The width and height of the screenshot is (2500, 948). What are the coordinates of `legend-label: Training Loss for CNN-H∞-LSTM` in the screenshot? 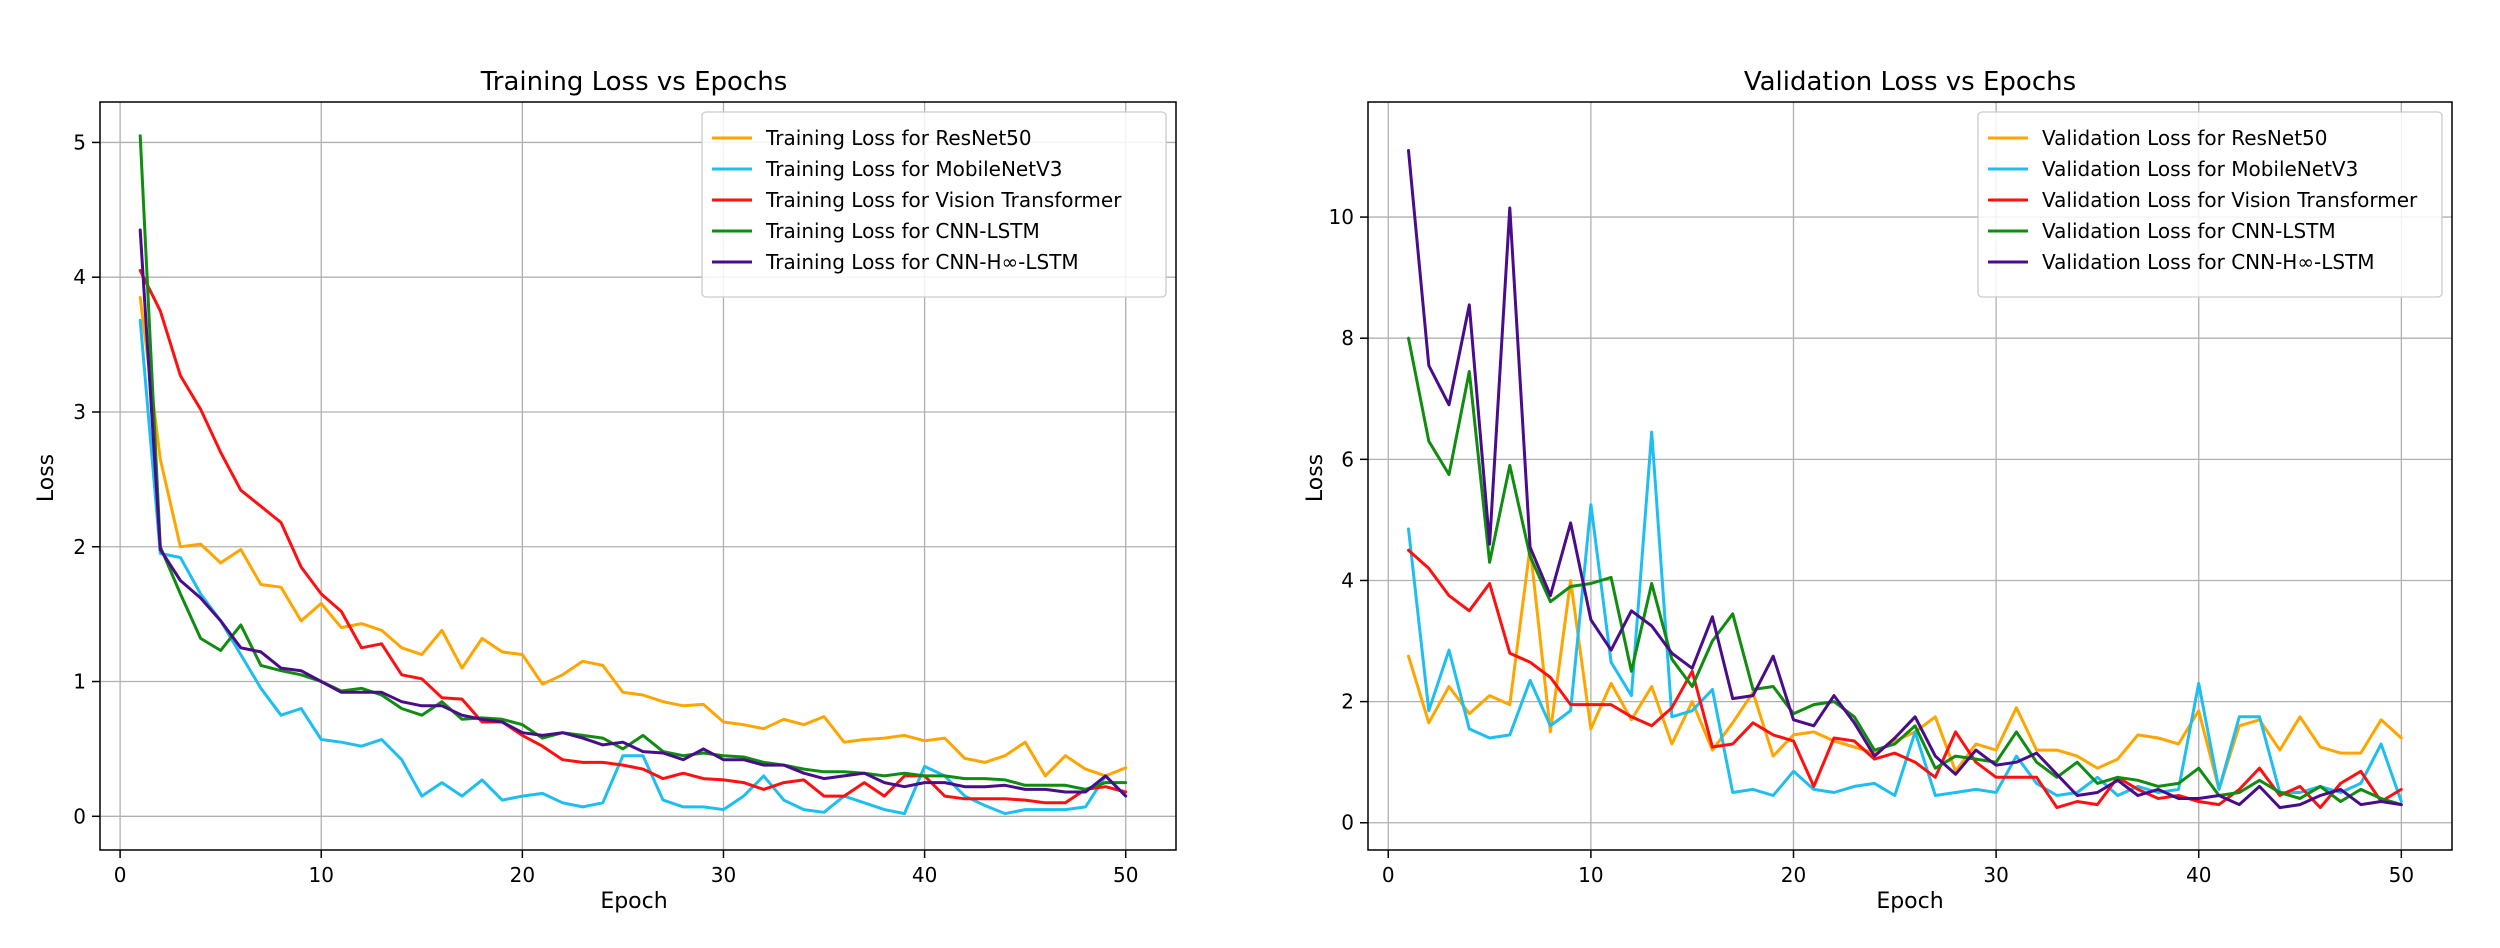 It's located at (922, 262).